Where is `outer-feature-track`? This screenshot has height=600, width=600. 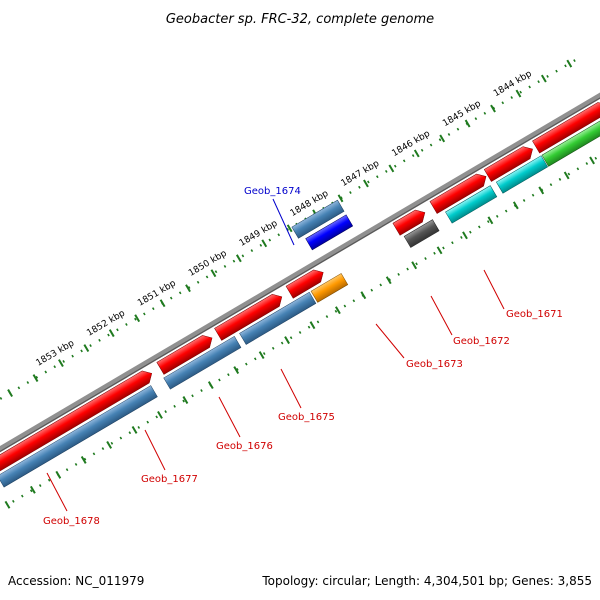 outer-feature-track is located at coordinates (322, 225).